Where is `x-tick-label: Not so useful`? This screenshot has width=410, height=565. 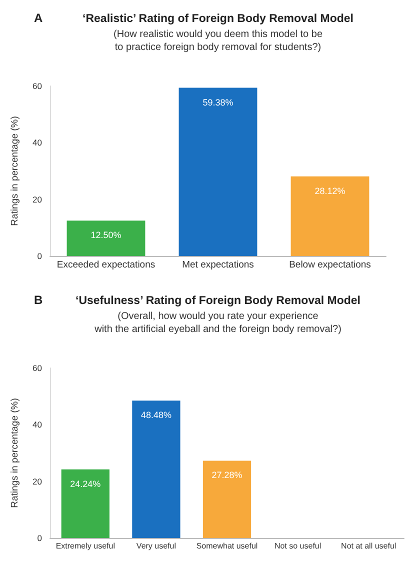
x-tick-label: Not so useful is located at coordinates (298, 546).